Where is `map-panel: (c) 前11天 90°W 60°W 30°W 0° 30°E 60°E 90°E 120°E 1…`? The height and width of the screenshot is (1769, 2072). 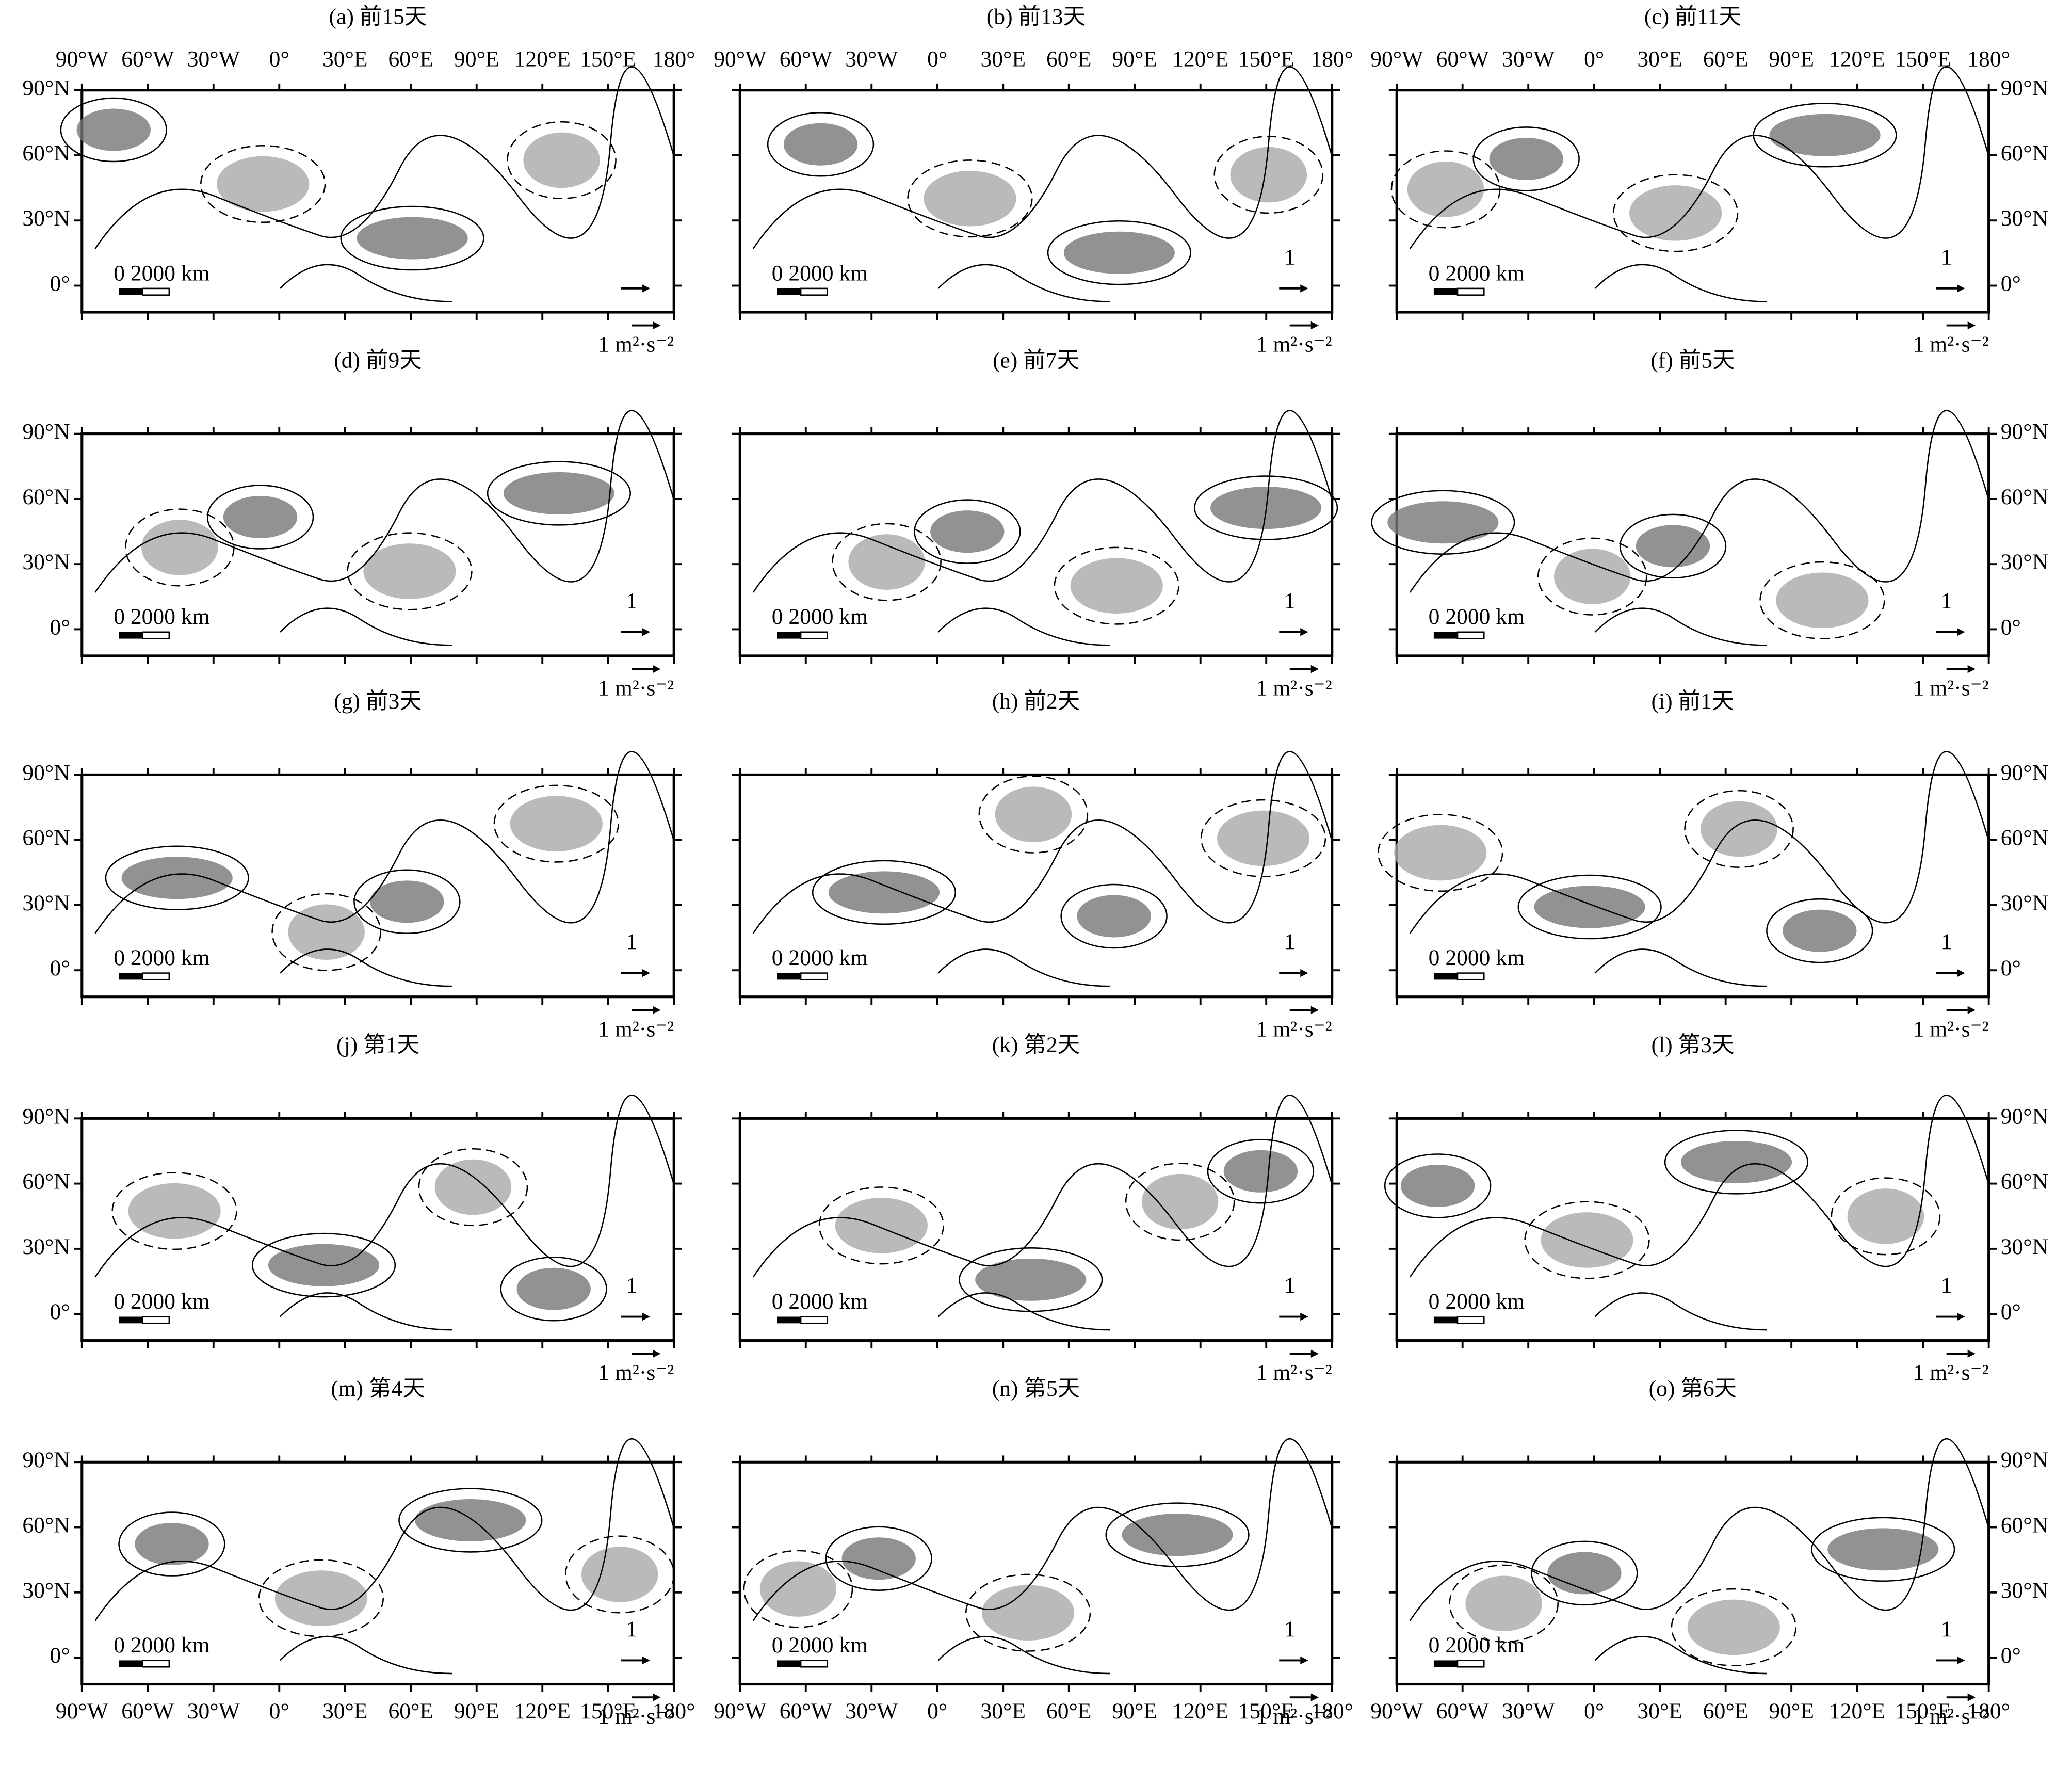 map-panel: (c) 前11天 90°W 60°W 30°W 0° 30°E 60°E 90°E 120°E 1… is located at coordinates (1709, 180).